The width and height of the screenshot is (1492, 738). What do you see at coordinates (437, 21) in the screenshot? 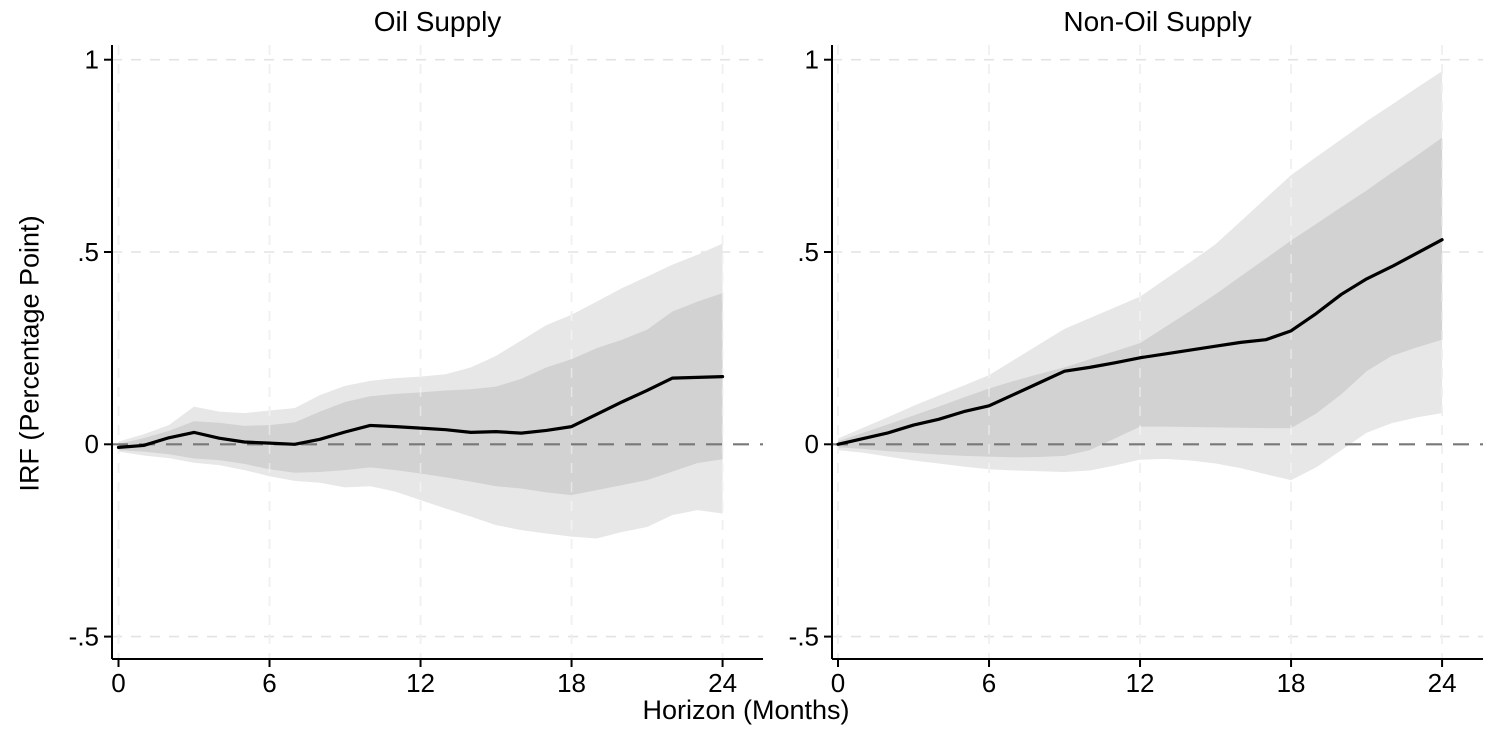
I see `panel-title-oil-supply: Oil Supply` at bounding box center [437, 21].